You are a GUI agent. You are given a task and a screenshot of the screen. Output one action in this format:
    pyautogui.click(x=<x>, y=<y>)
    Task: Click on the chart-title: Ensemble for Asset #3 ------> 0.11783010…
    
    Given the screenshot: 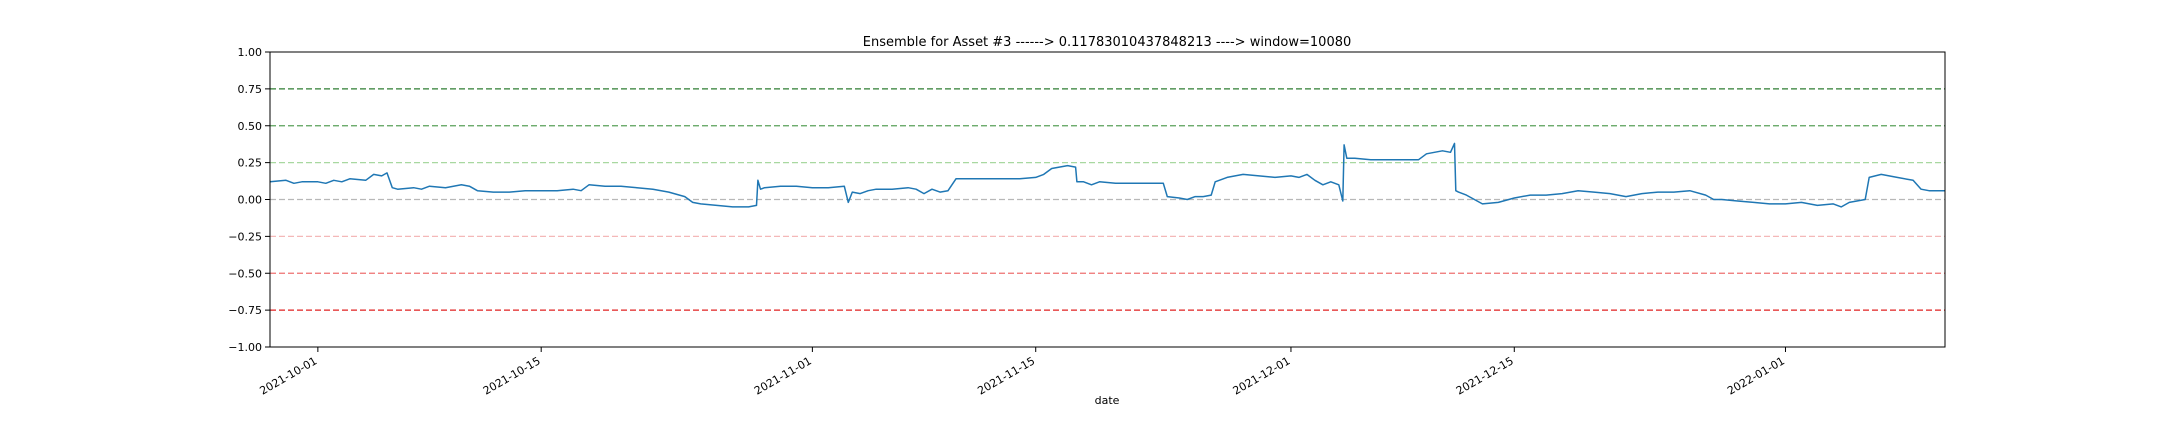 What is the action you would take?
    pyautogui.click(x=1107, y=42)
    